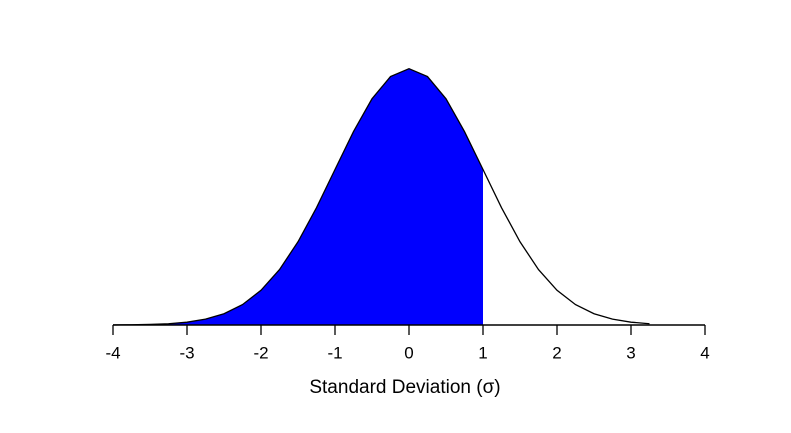 The width and height of the screenshot is (791, 433). What do you see at coordinates (704, 352) in the screenshot?
I see `x-tick-label: 4` at bounding box center [704, 352].